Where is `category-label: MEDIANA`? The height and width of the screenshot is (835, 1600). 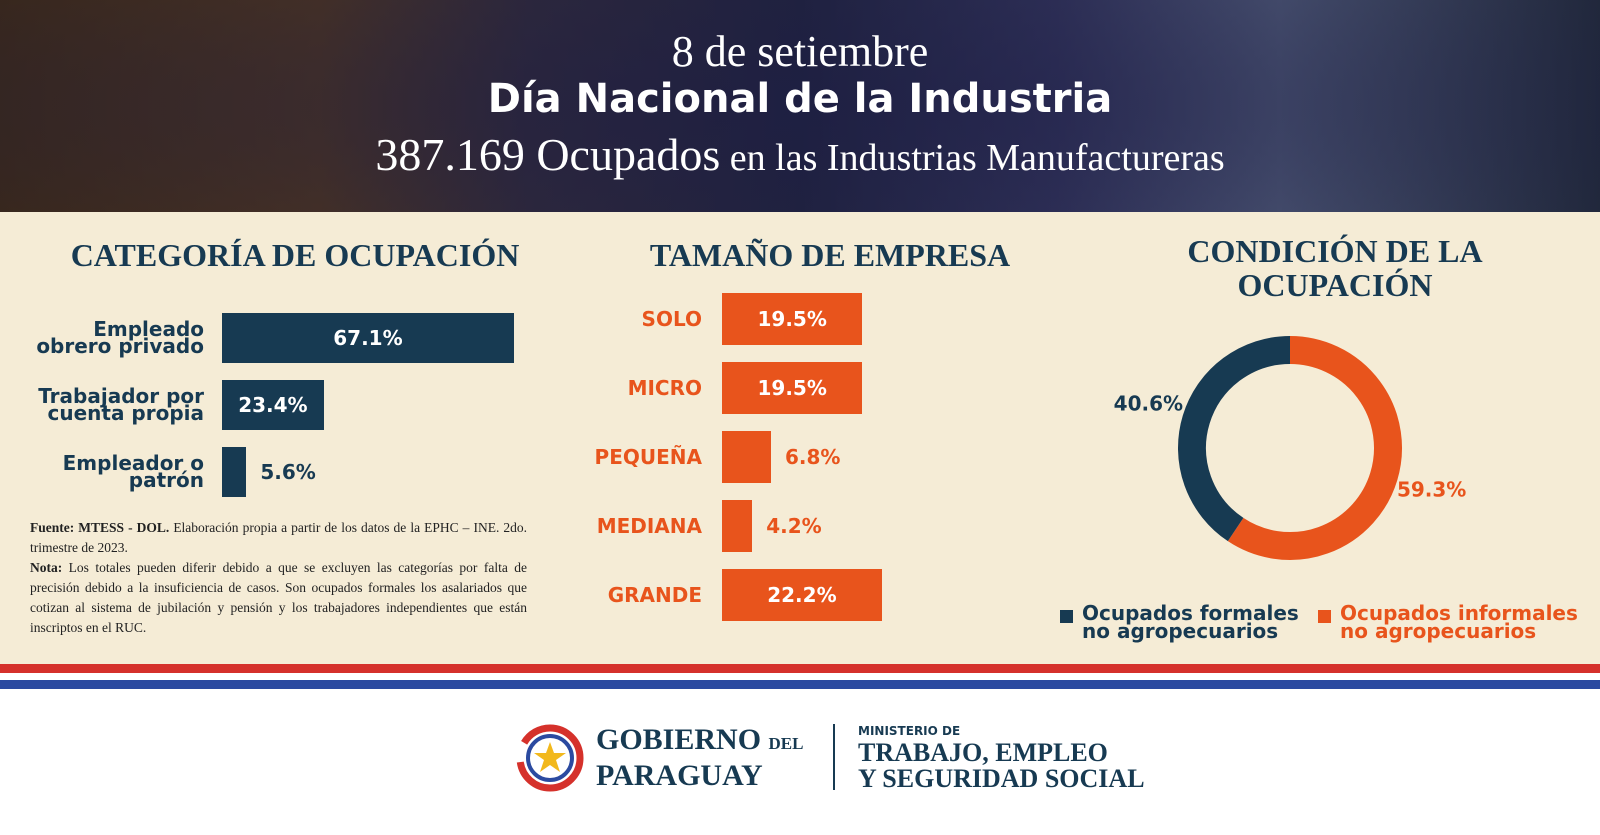 category-label: MEDIANA is located at coordinates (649, 525).